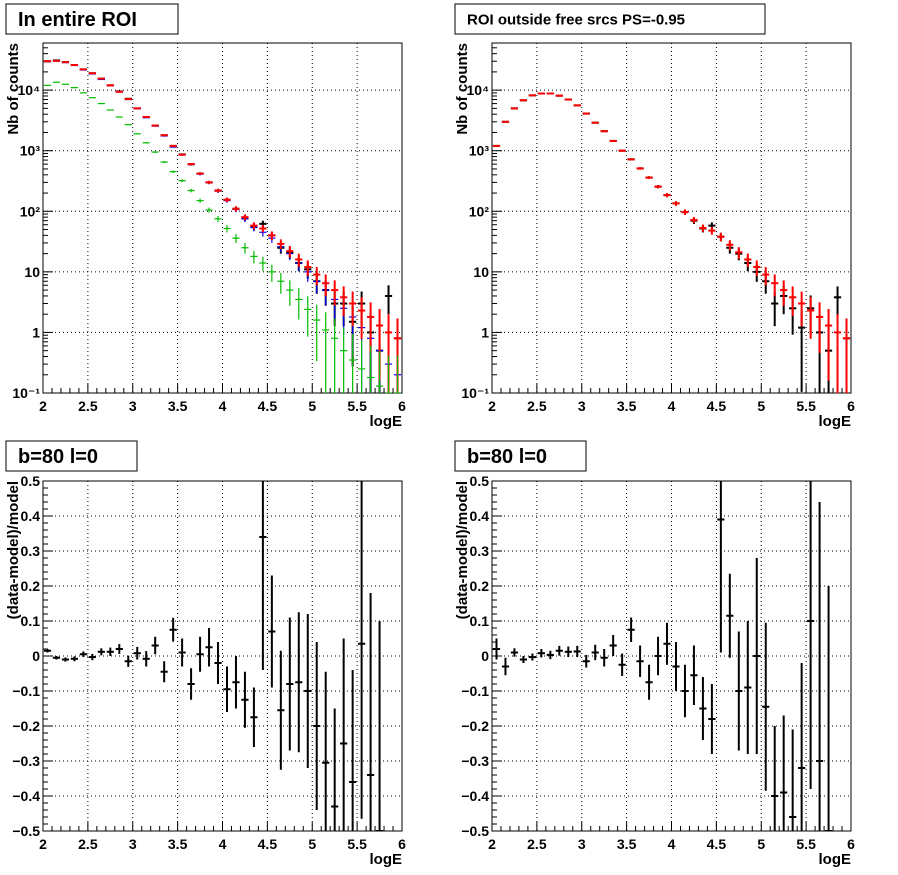  What do you see at coordinates (480, 621) in the screenshot?
I see `y-tick-label: 0.1` at bounding box center [480, 621].